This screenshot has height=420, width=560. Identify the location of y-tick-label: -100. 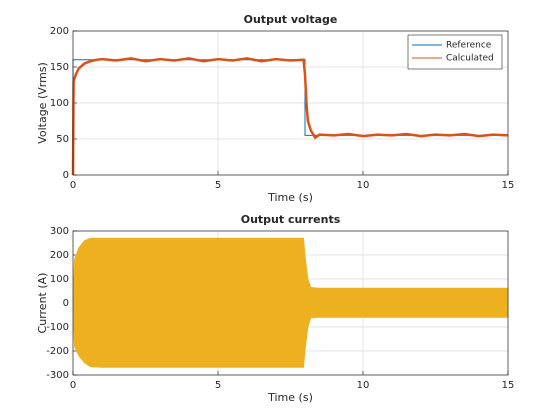
(57, 327).